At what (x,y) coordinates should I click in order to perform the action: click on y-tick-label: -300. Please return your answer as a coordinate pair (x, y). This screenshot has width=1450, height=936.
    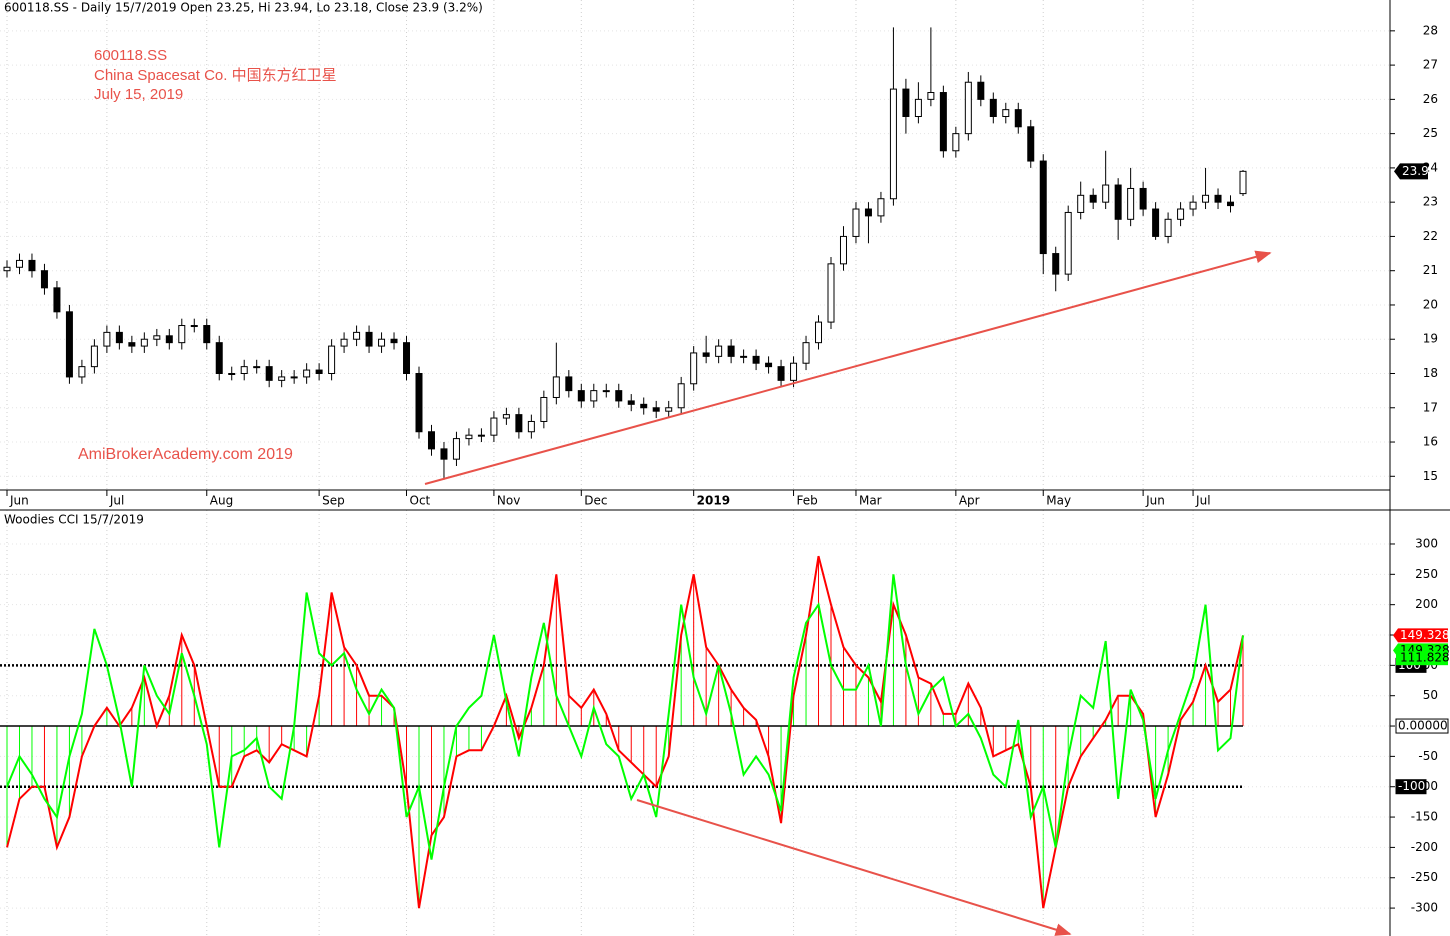
    Looking at the image, I should click on (1424, 908).